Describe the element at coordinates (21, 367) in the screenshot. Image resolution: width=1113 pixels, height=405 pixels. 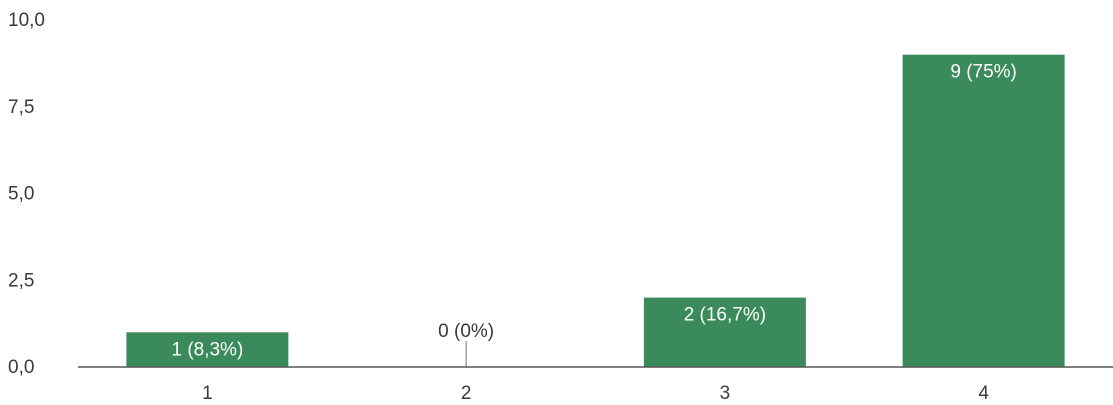
I see `y-tick-label: 0,0` at that location.